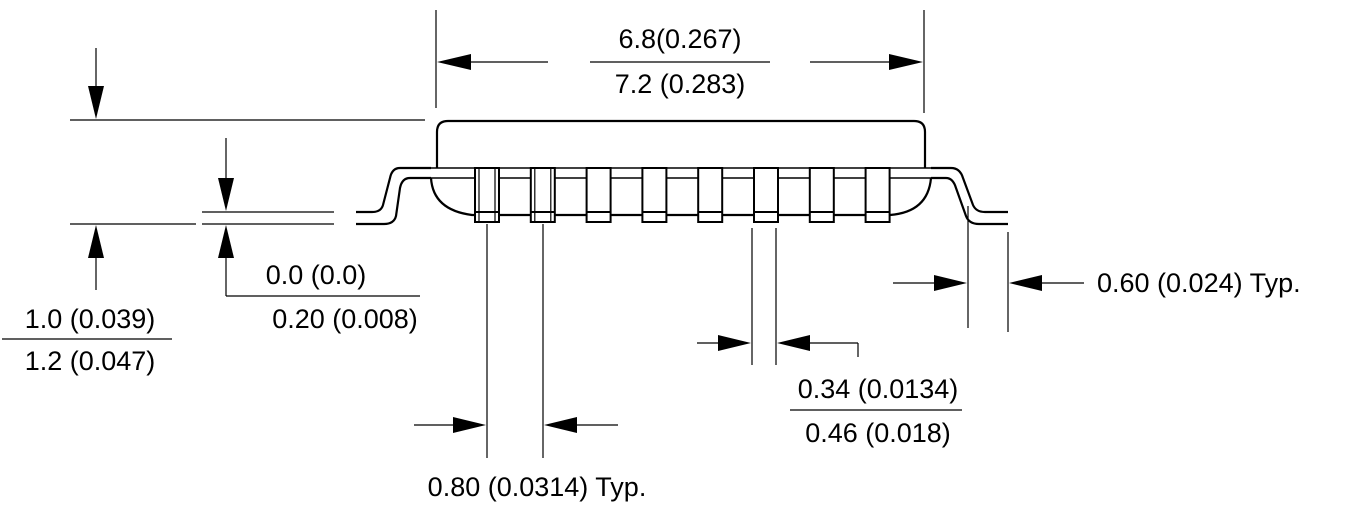 This screenshot has width=1357, height=506. Describe the element at coordinates (393, 196) in the screenshot. I see `left-gull-wing-lead` at that location.